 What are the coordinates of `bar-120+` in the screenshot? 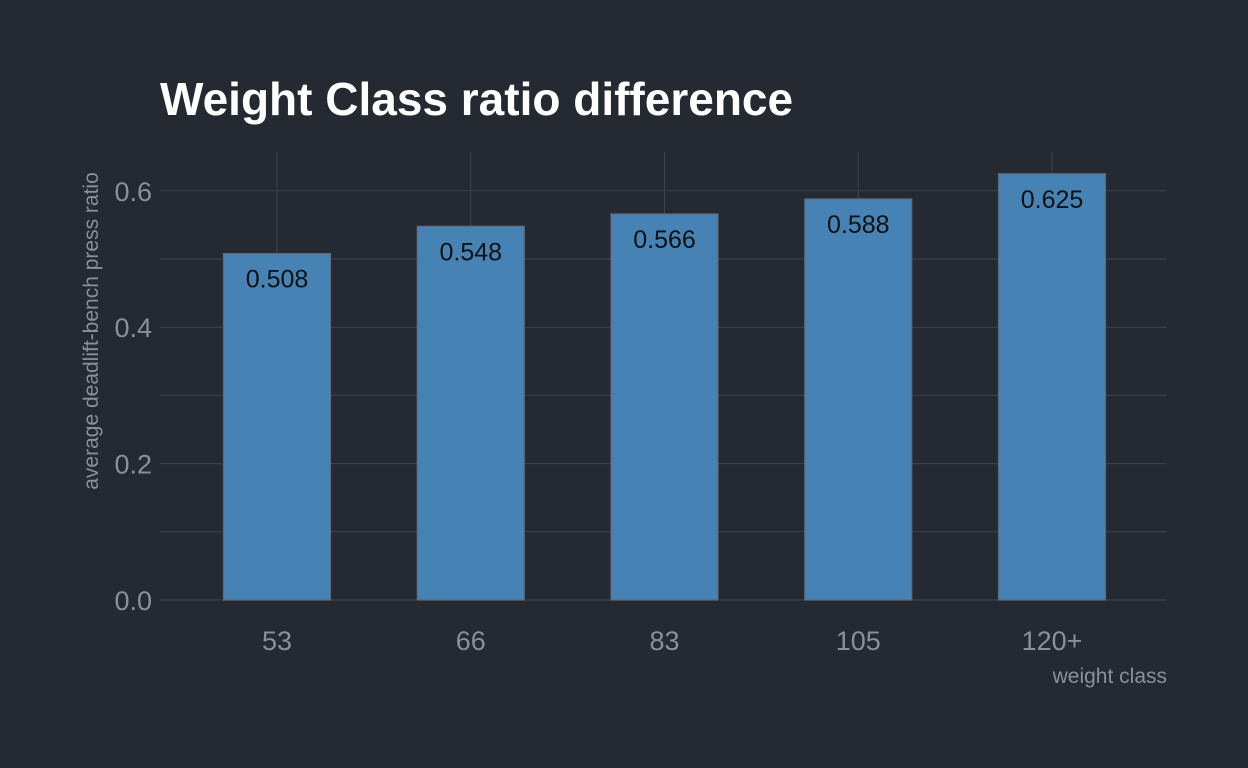 It's located at (1052, 387).